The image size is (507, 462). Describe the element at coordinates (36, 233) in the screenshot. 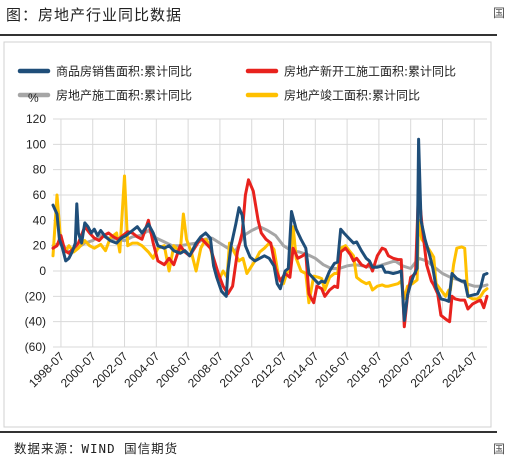

I see `y-axis: 120 100 80 60 40 20 0 (20) (40) (60)` at that location.